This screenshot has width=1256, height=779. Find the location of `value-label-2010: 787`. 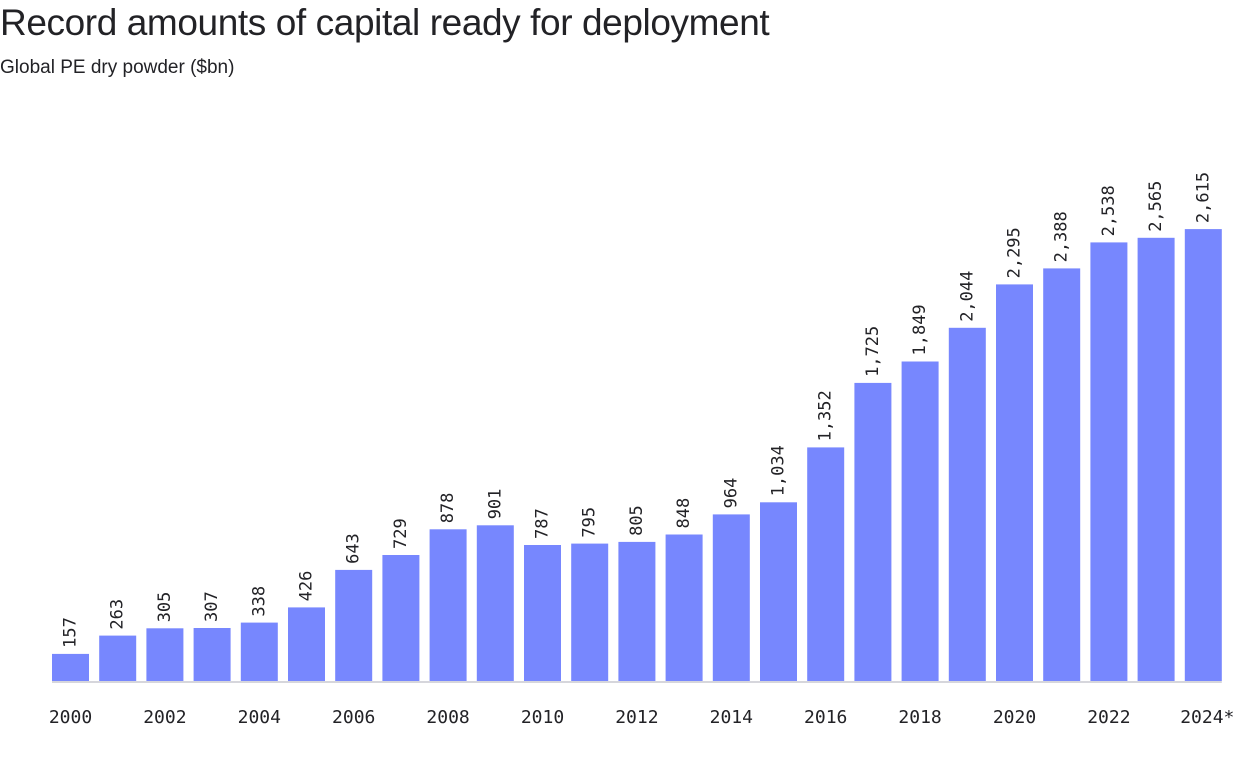

value-label-2010: 787 is located at coordinates (543, 523).